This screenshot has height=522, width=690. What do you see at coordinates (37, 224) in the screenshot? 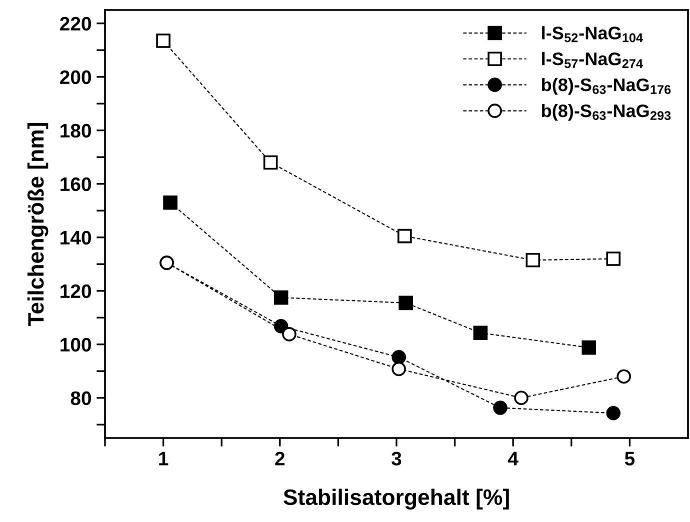
I see `y-axis-title: Teilchengröße [nm]` at bounding box center [37, 224].